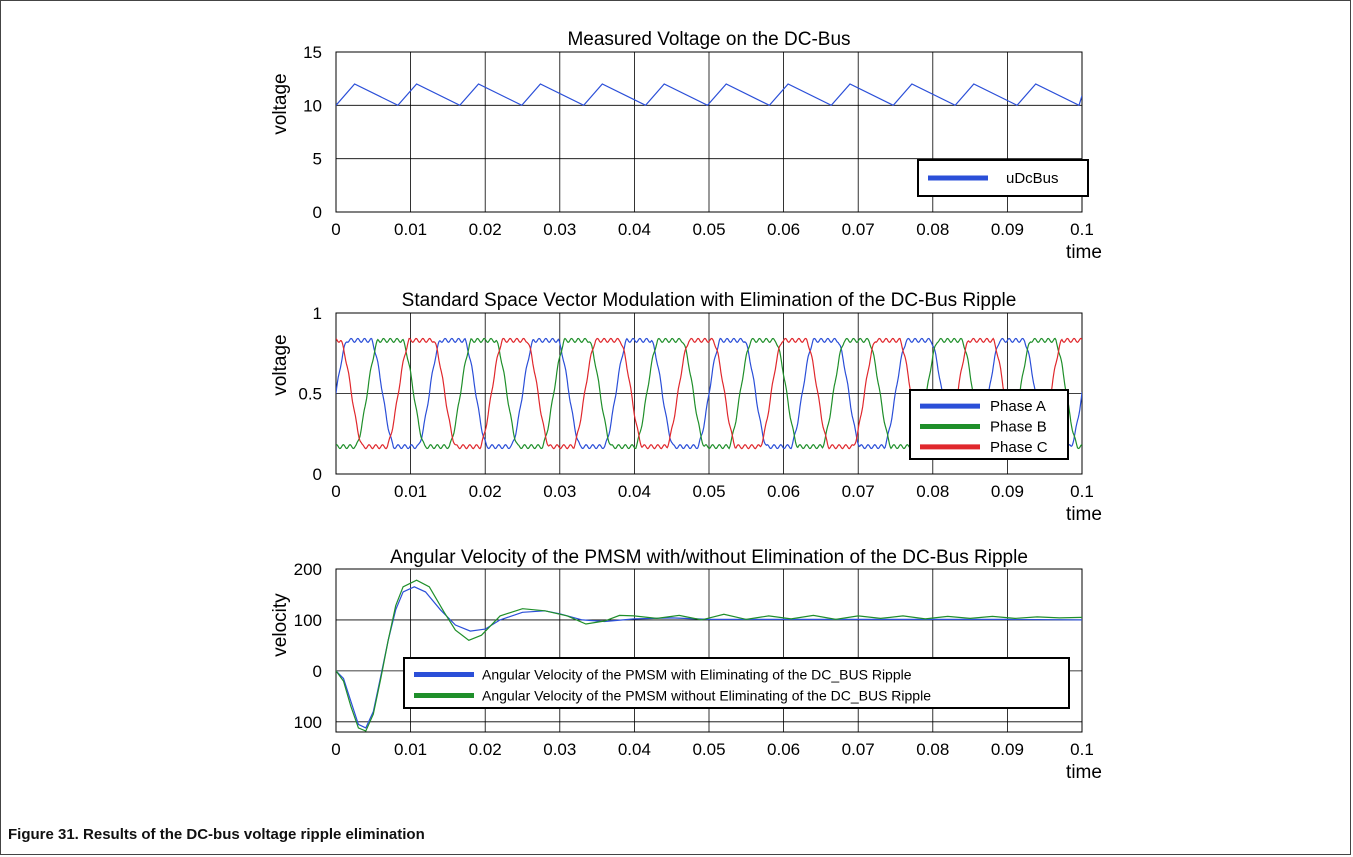 The image size is (1353, 857). I want to click on y-tick-label: 0.5, so click(310, 394).